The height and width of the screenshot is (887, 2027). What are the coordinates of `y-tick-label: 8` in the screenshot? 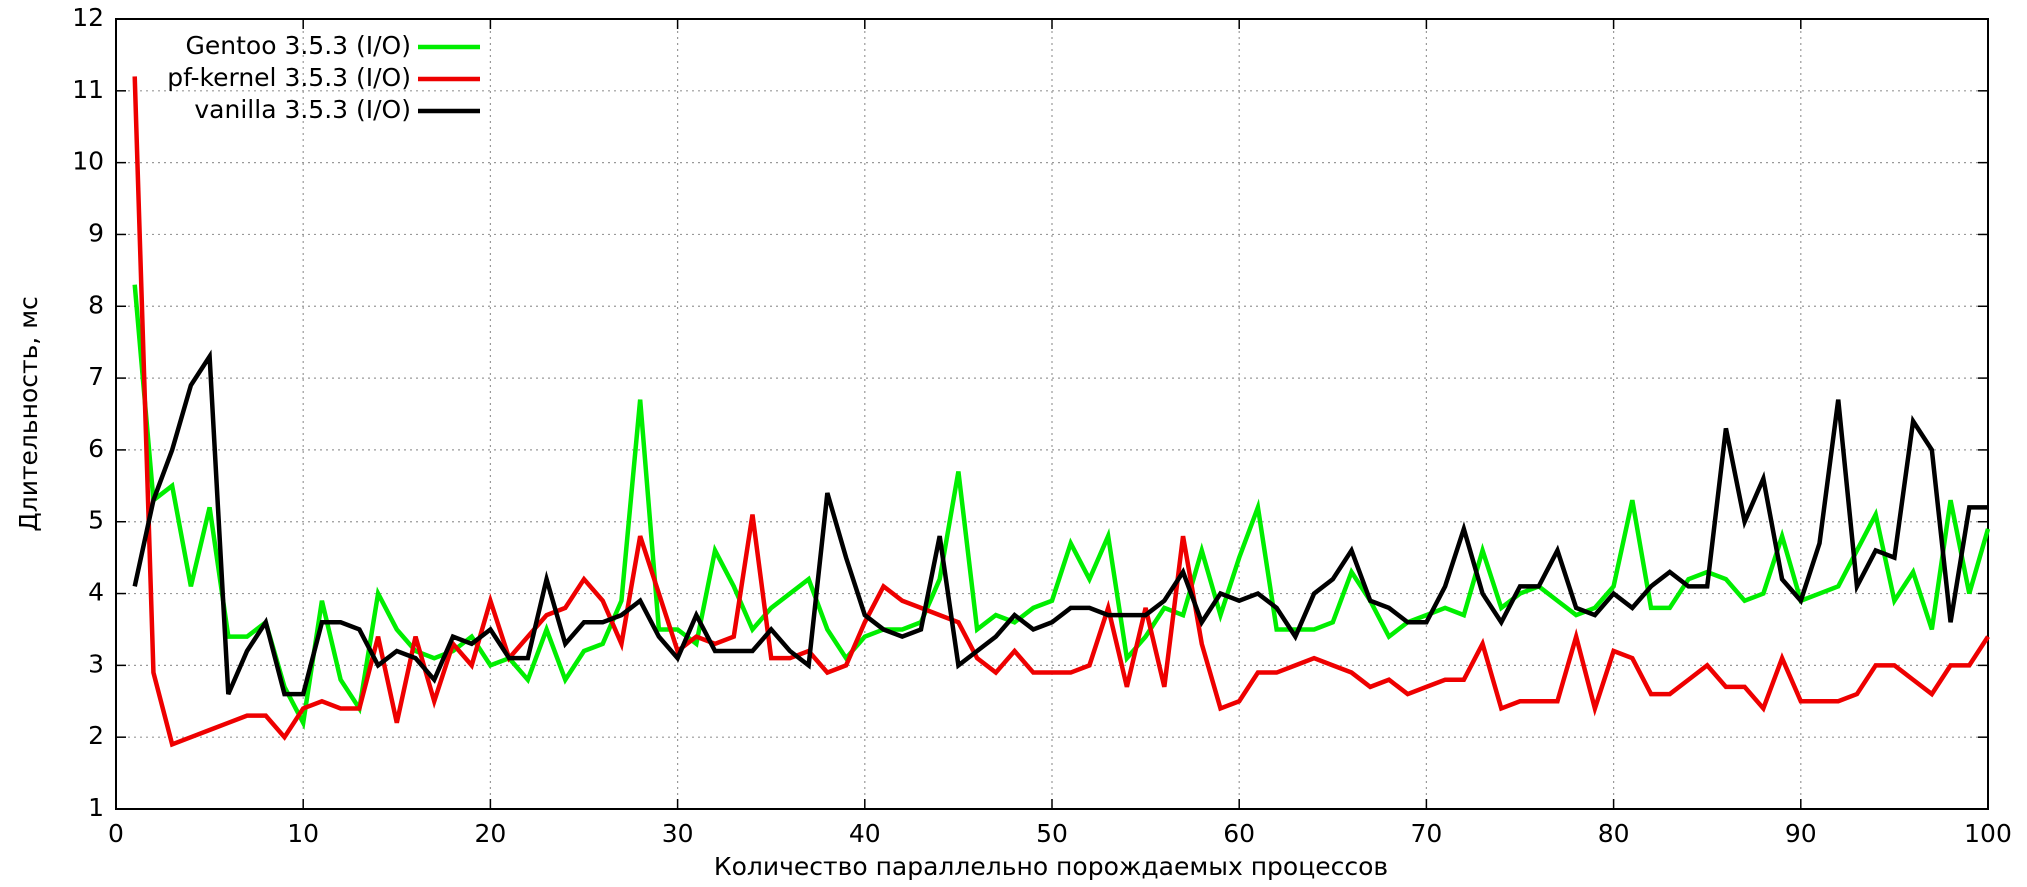 It's located at (96, 304).